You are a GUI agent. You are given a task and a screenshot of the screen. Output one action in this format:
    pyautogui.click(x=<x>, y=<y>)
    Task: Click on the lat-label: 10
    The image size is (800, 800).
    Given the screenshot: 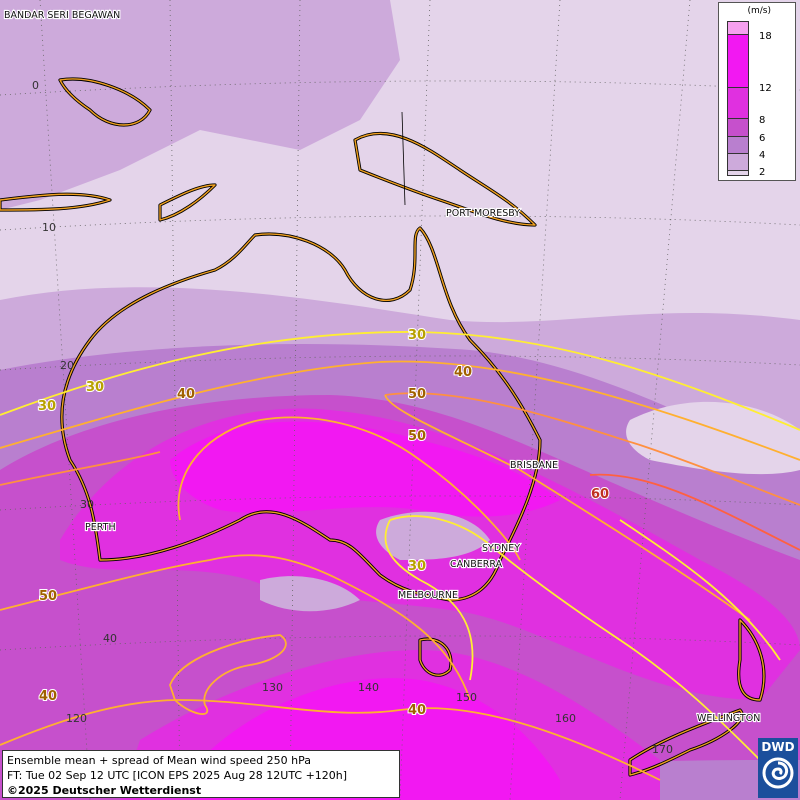 What is the action you would take?
    pyautogui.click(x=49, y=227)
    